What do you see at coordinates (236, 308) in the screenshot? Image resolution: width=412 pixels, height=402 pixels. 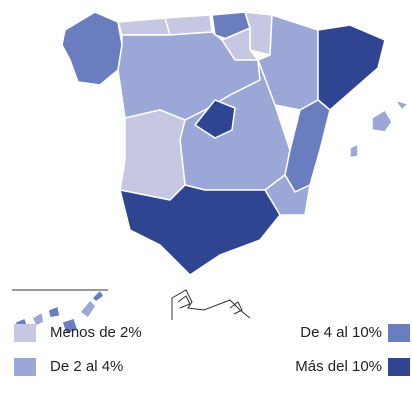 I see `melilla` at bounding box center [236, 308].